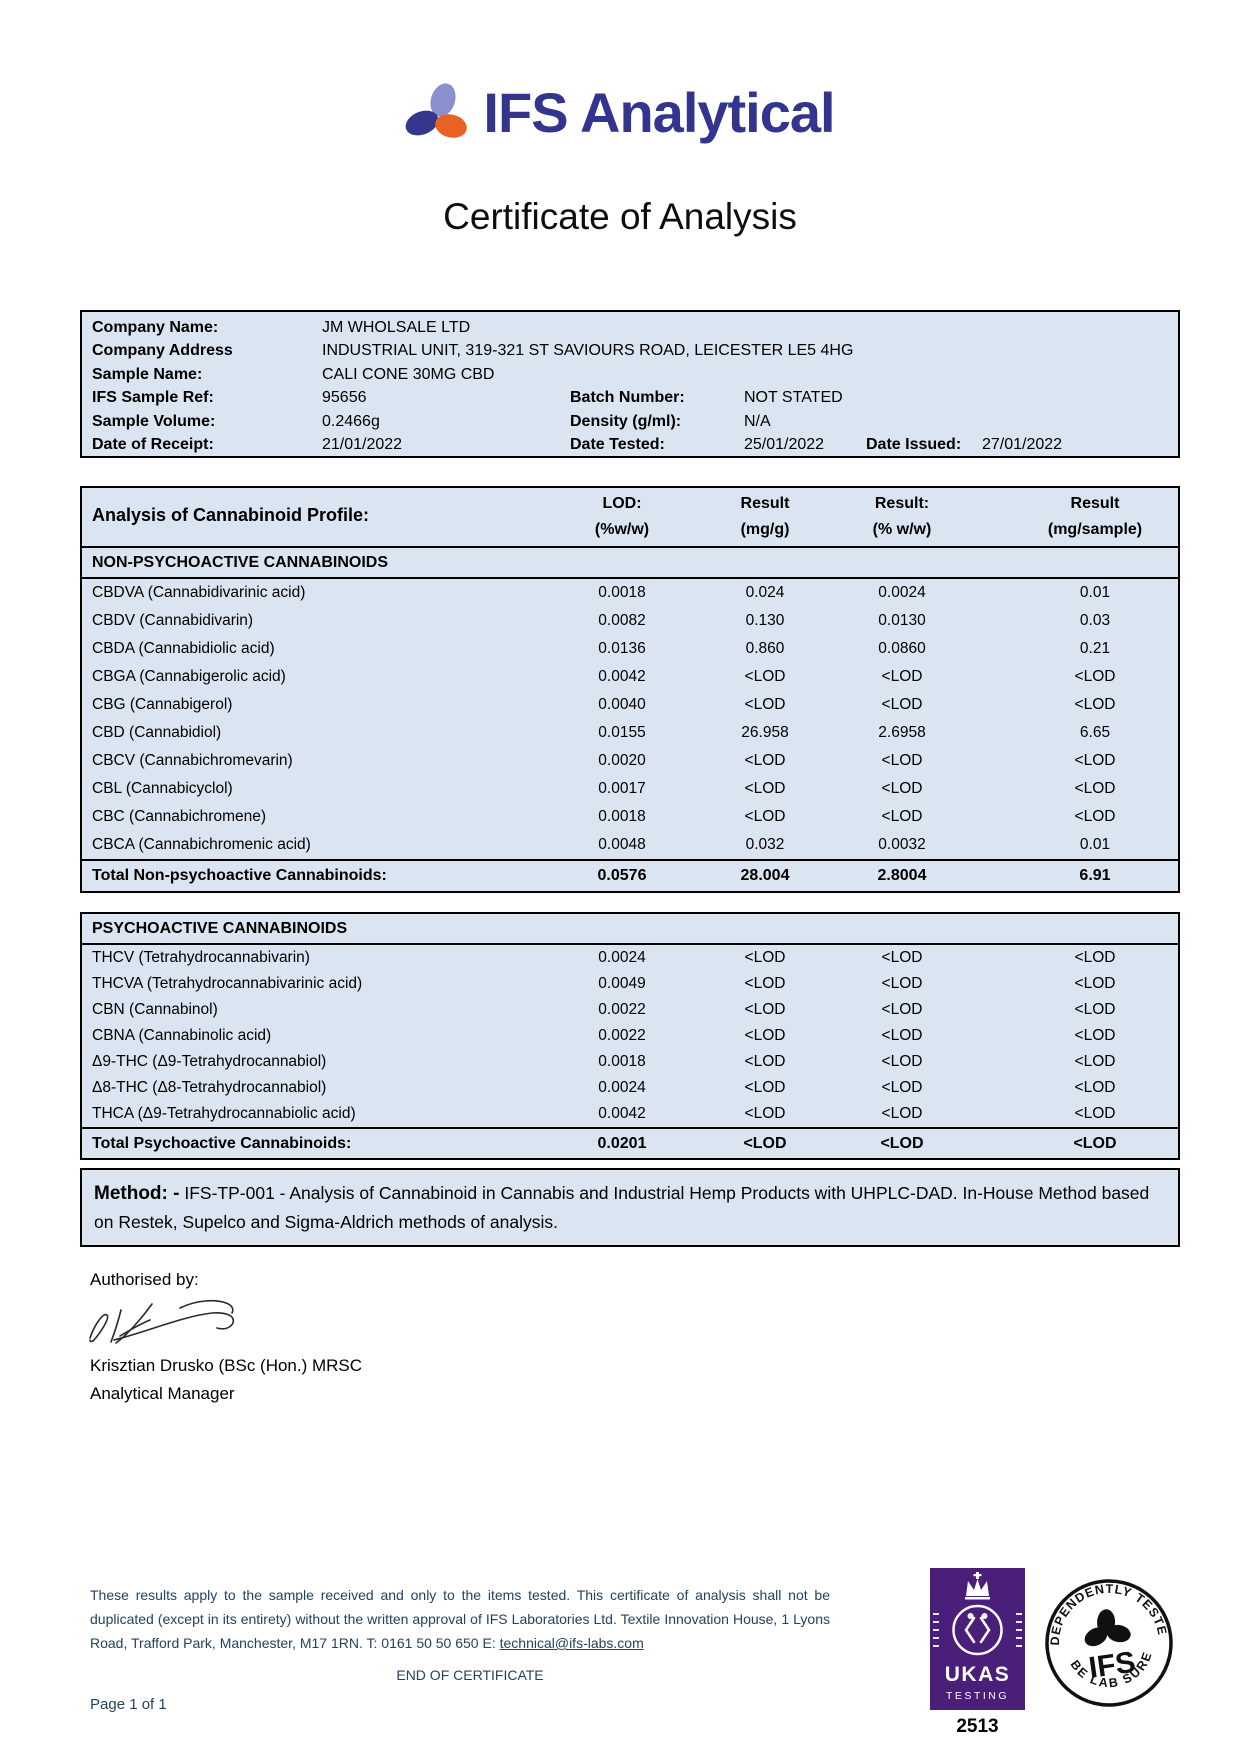 The height and width of the screenshot is (1754, 1240). What do you see at coordinates (914, 444) in the screenshot?
I see `info-label: Date Issued:` at bounding box center [914, 444].